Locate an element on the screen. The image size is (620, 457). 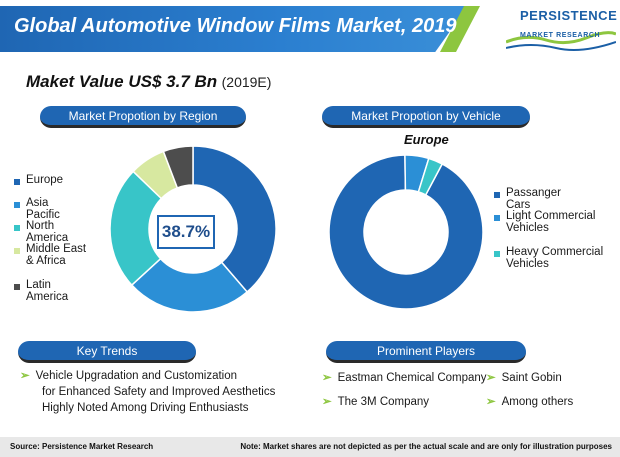
legend-item: North America is located at coordinates (41, 232).